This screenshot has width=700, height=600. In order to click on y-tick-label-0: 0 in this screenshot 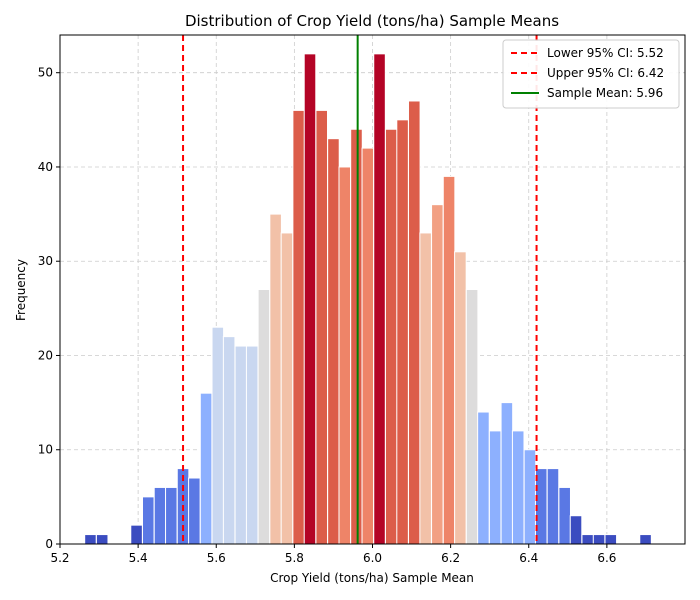, I will do `click(49, 544)`.